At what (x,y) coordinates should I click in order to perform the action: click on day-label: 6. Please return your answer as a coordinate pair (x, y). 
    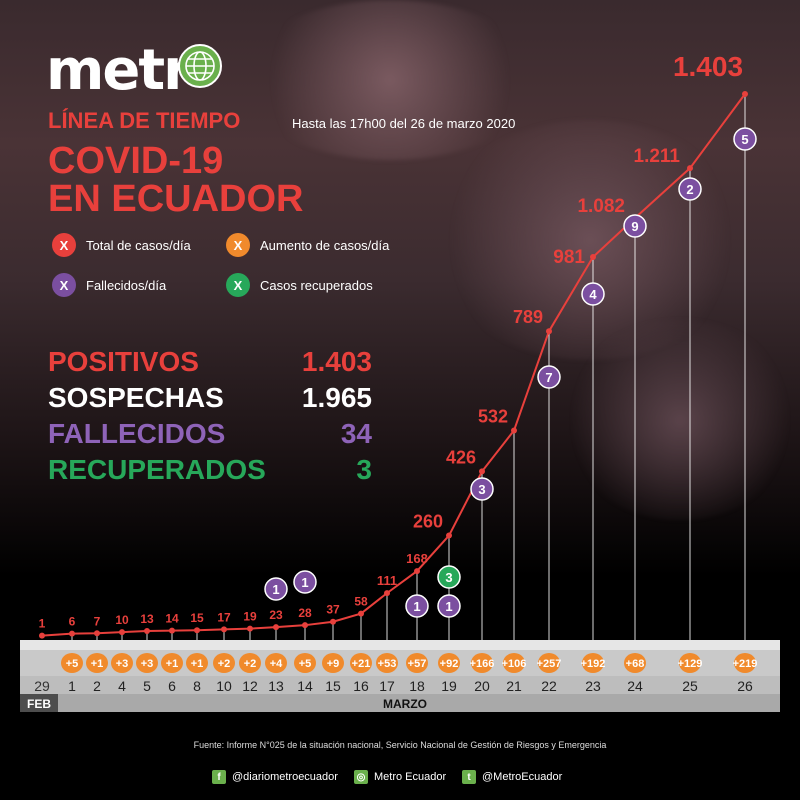
    Looking at the image, I should click on (172, 686).